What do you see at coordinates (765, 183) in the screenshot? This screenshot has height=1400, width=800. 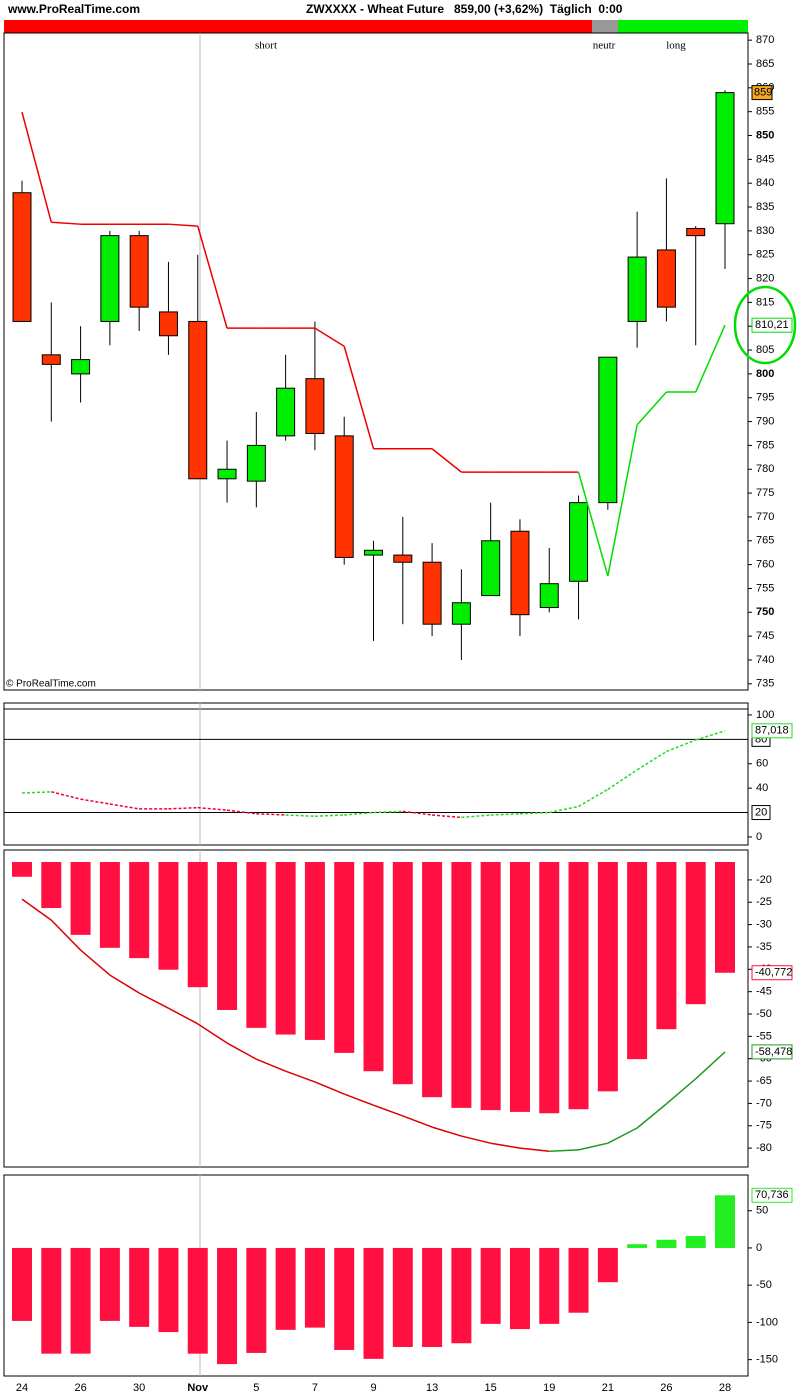 I see `y-tick-label: 840` at bounding box center [765, 183].